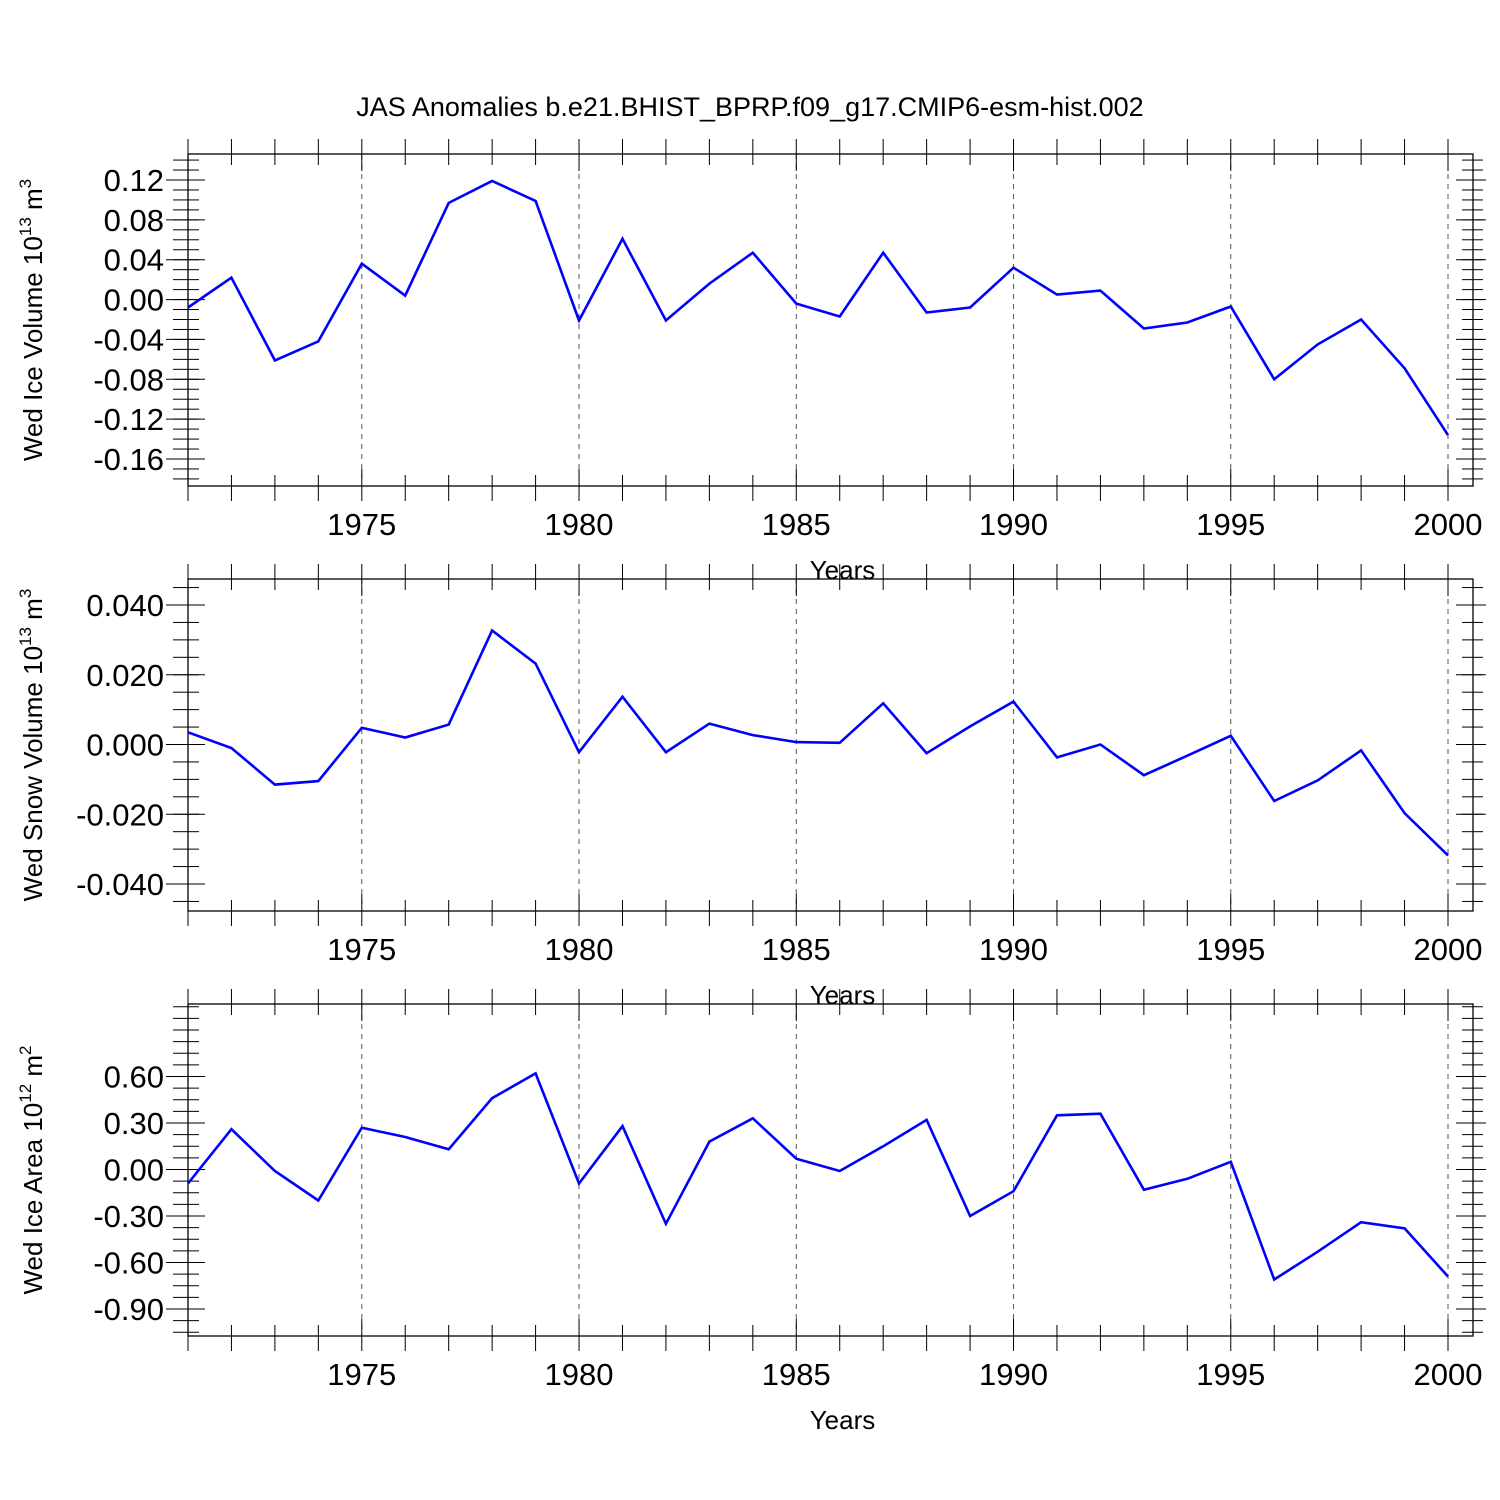 This screenshot has width=1500, height=1500. I want to click on y-tick-label: -0.90, so click(128, 1309).